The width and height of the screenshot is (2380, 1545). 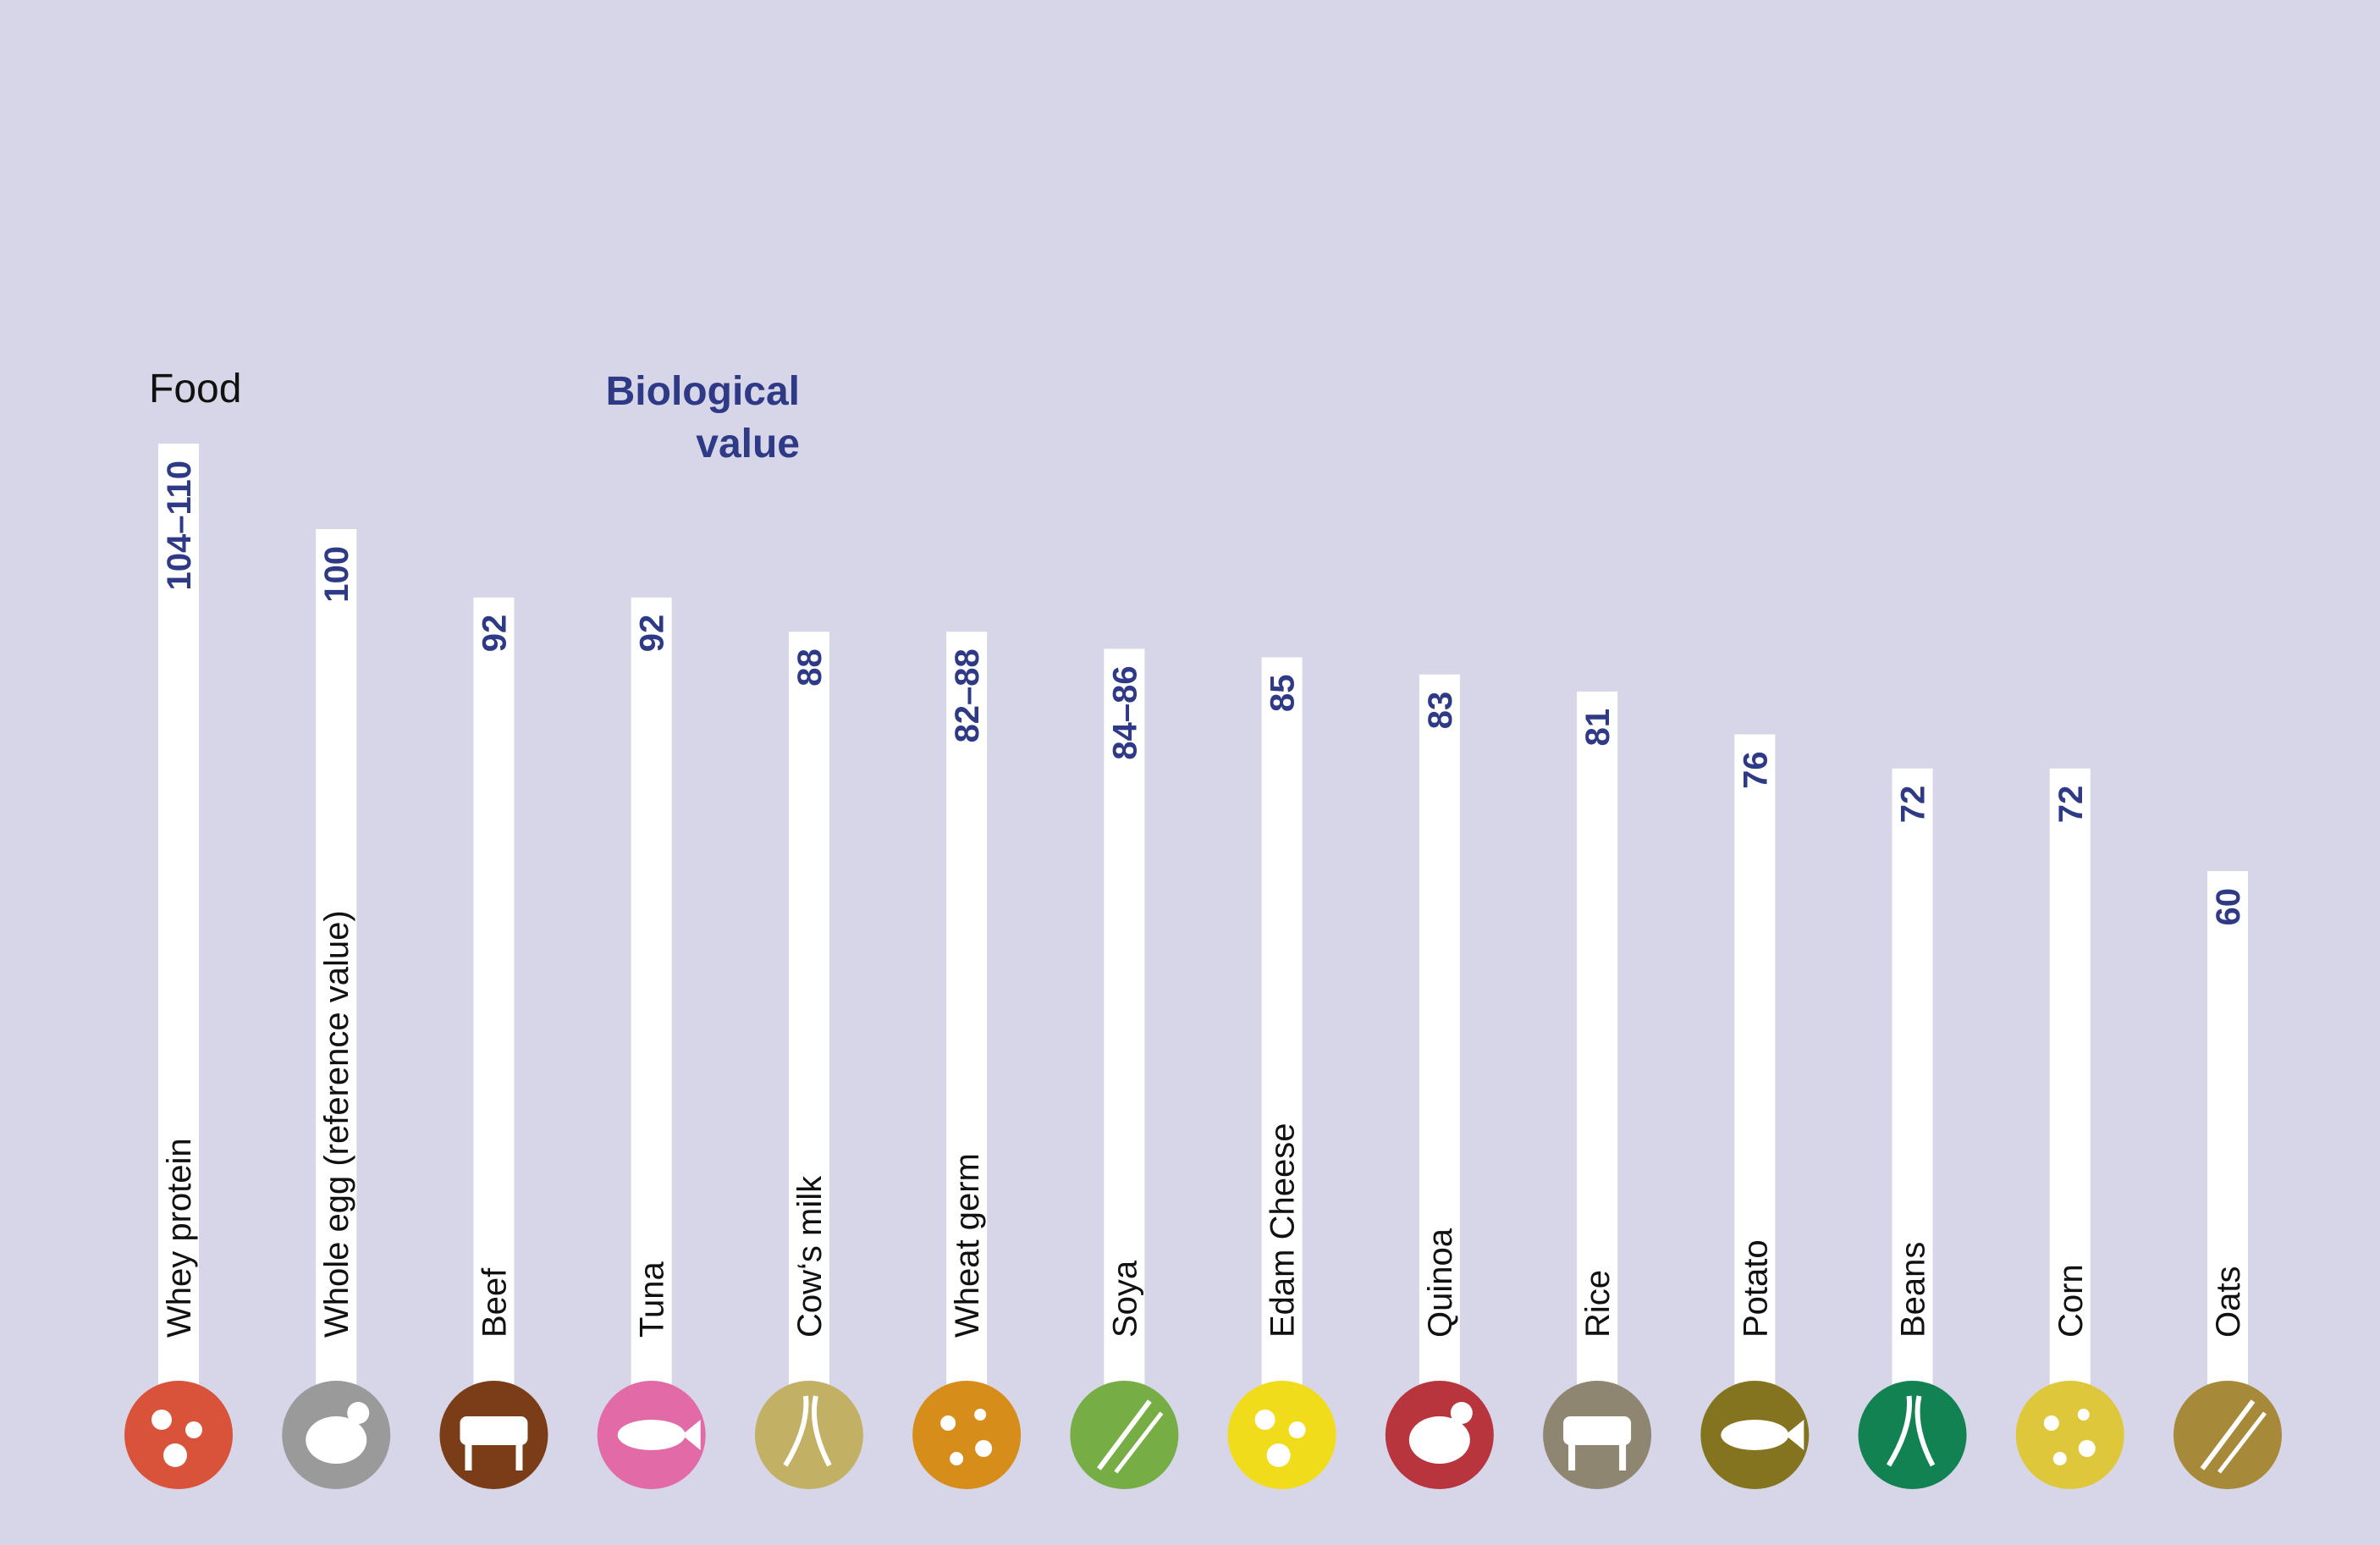 What do you see at coordinates (1283, 694) in the screenshot?
I see `value-label: 85` at bounding box center [1283, 694].